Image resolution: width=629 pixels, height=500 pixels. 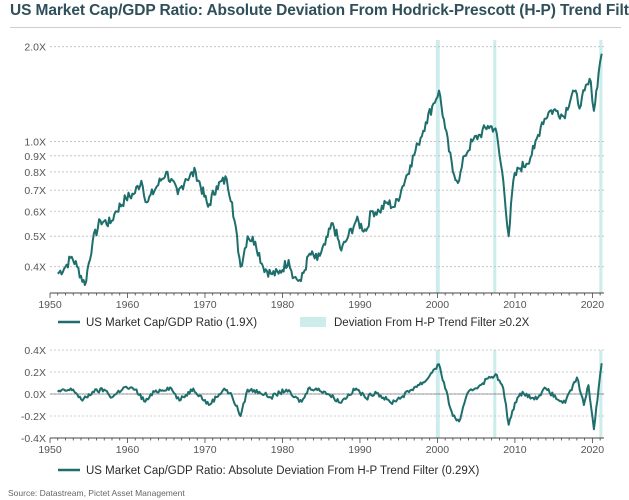 What do you see at coordinates (438, 450) in the screenshot?
I see `bottom-xtick-label: 2000` at bounding box center [438, 450].